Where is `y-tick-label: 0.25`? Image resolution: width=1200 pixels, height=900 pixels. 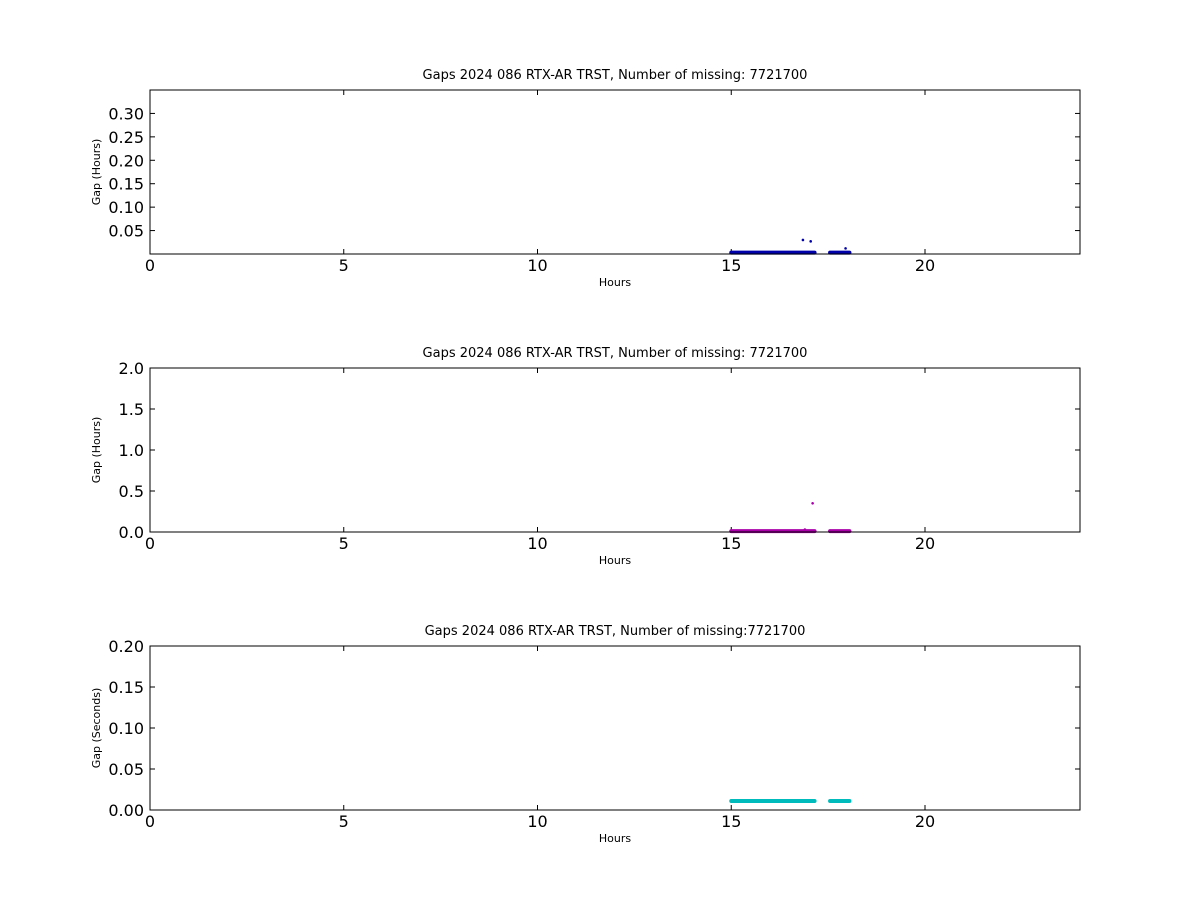
y-tick-label: 0.25 is located at coordinates (126, 137).